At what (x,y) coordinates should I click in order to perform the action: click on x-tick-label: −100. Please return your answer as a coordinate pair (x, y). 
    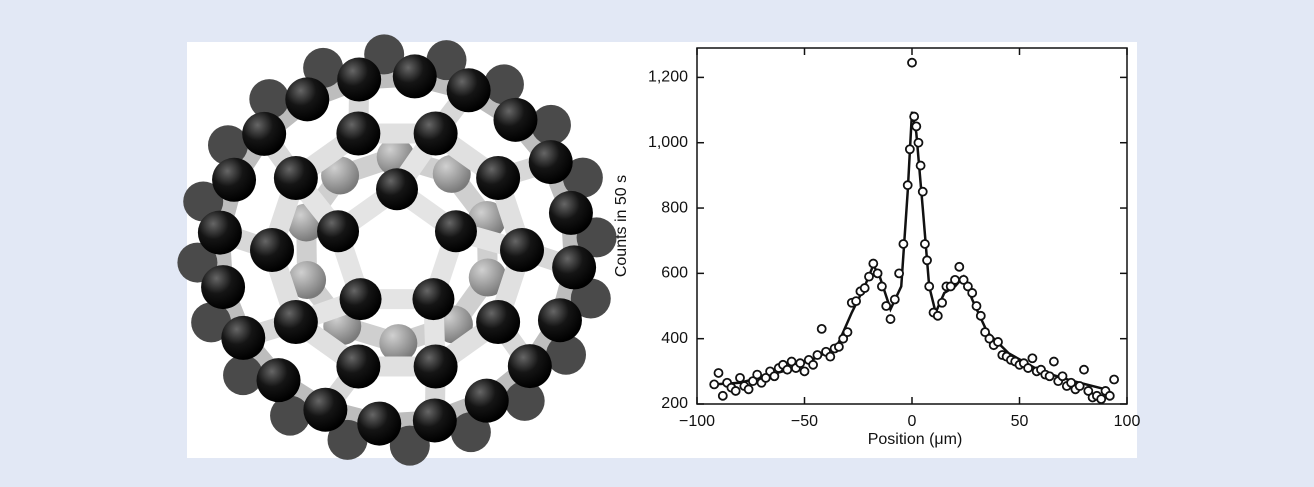
    Looking at the image, I should click on (697, 421).